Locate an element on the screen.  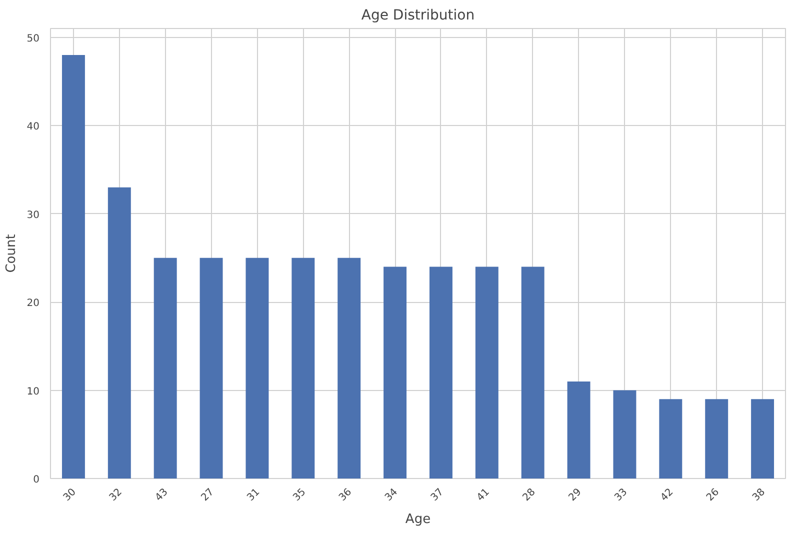
x-tick-label: 34 is located at coordinates (391, 495).